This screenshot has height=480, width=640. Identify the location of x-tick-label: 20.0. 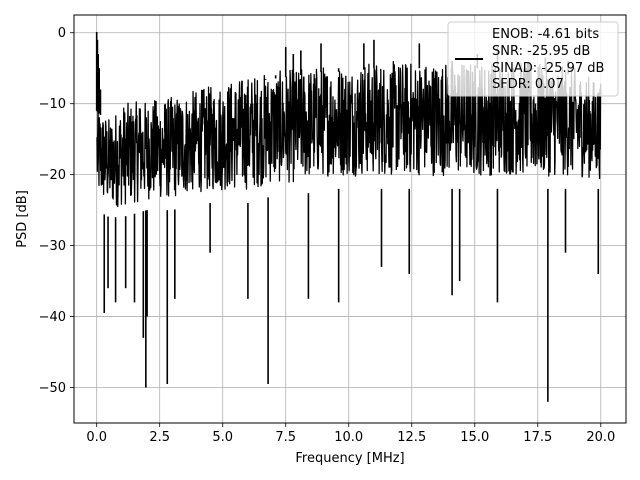
(600, 437).